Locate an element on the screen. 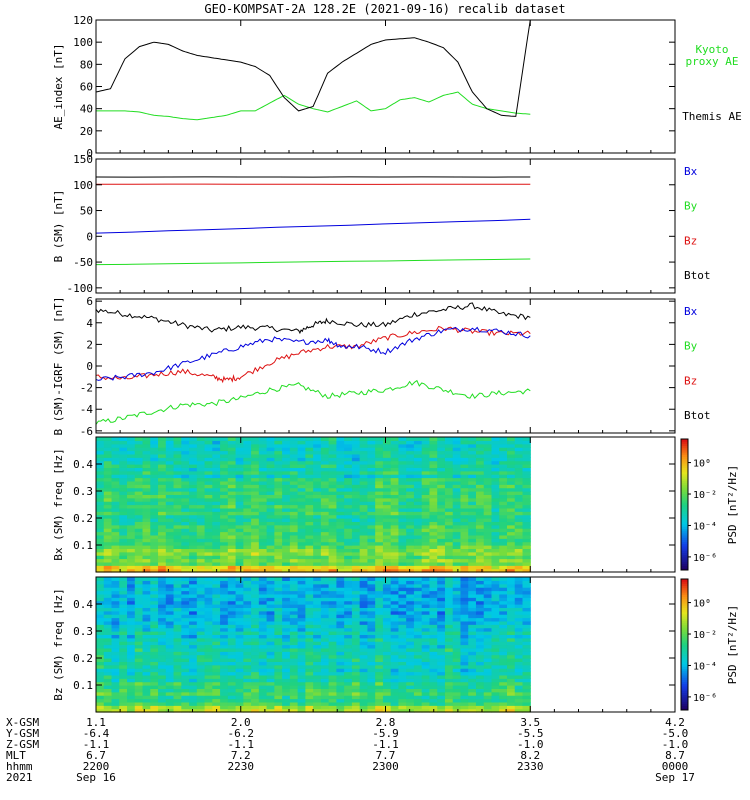 The height and width of the screenshot is (800, 750). ephemeris-value: 2200 is located at coordinates (96, 766).